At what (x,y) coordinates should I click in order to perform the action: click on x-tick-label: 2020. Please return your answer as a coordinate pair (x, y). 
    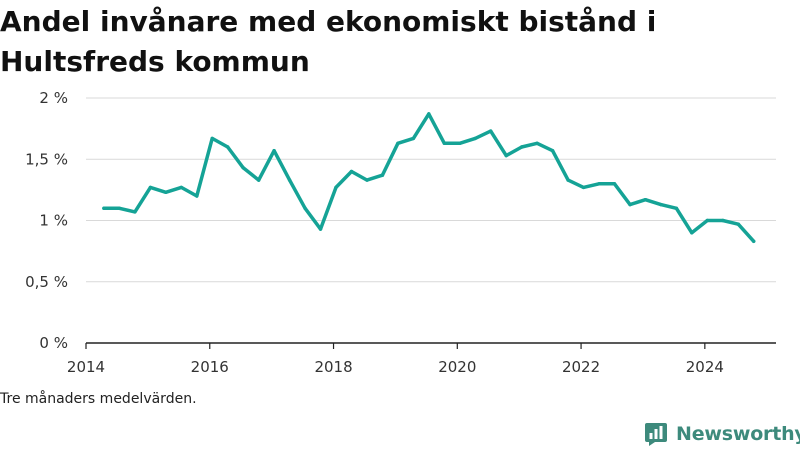
    Looking at the image, I should click on (457, 367).